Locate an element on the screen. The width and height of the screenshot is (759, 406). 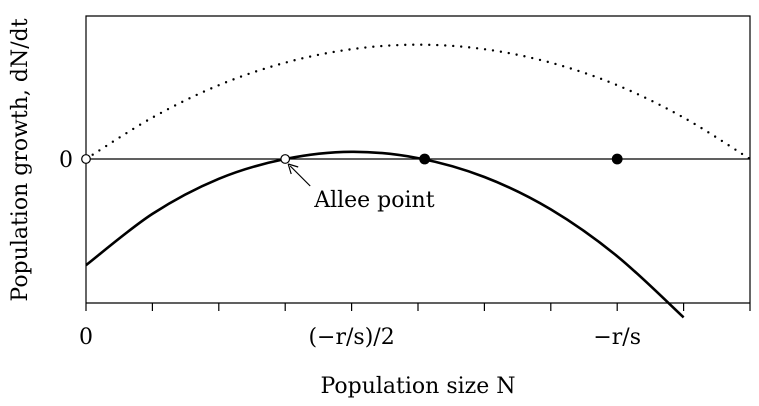
annotations-group: Allee point is located at coordinates (361, 188).